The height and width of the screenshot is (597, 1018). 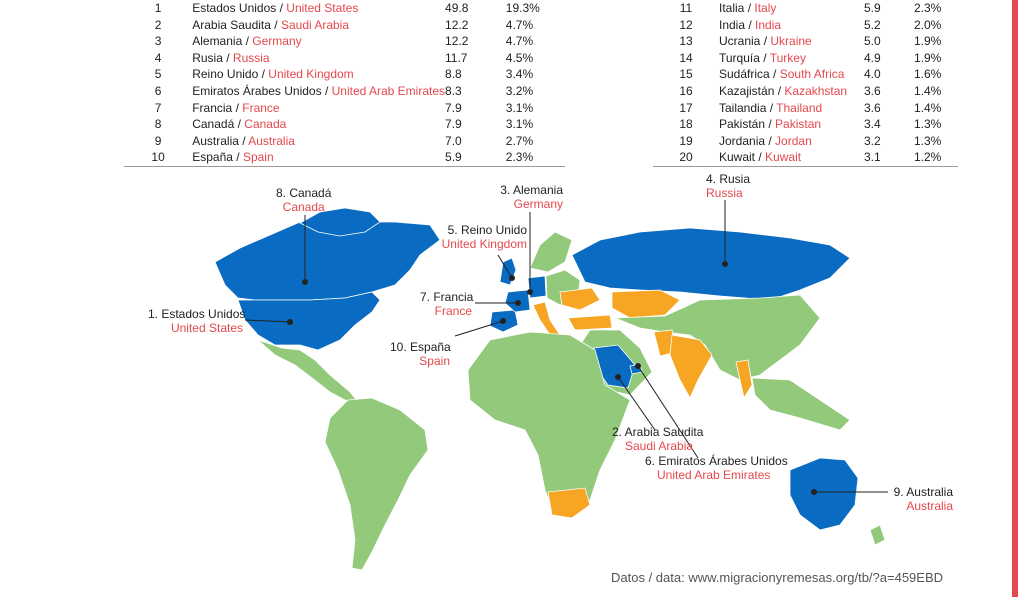 I want to click on table-row: 10 España / Spain 5.9 2.3%, so click(x=344, y=157).